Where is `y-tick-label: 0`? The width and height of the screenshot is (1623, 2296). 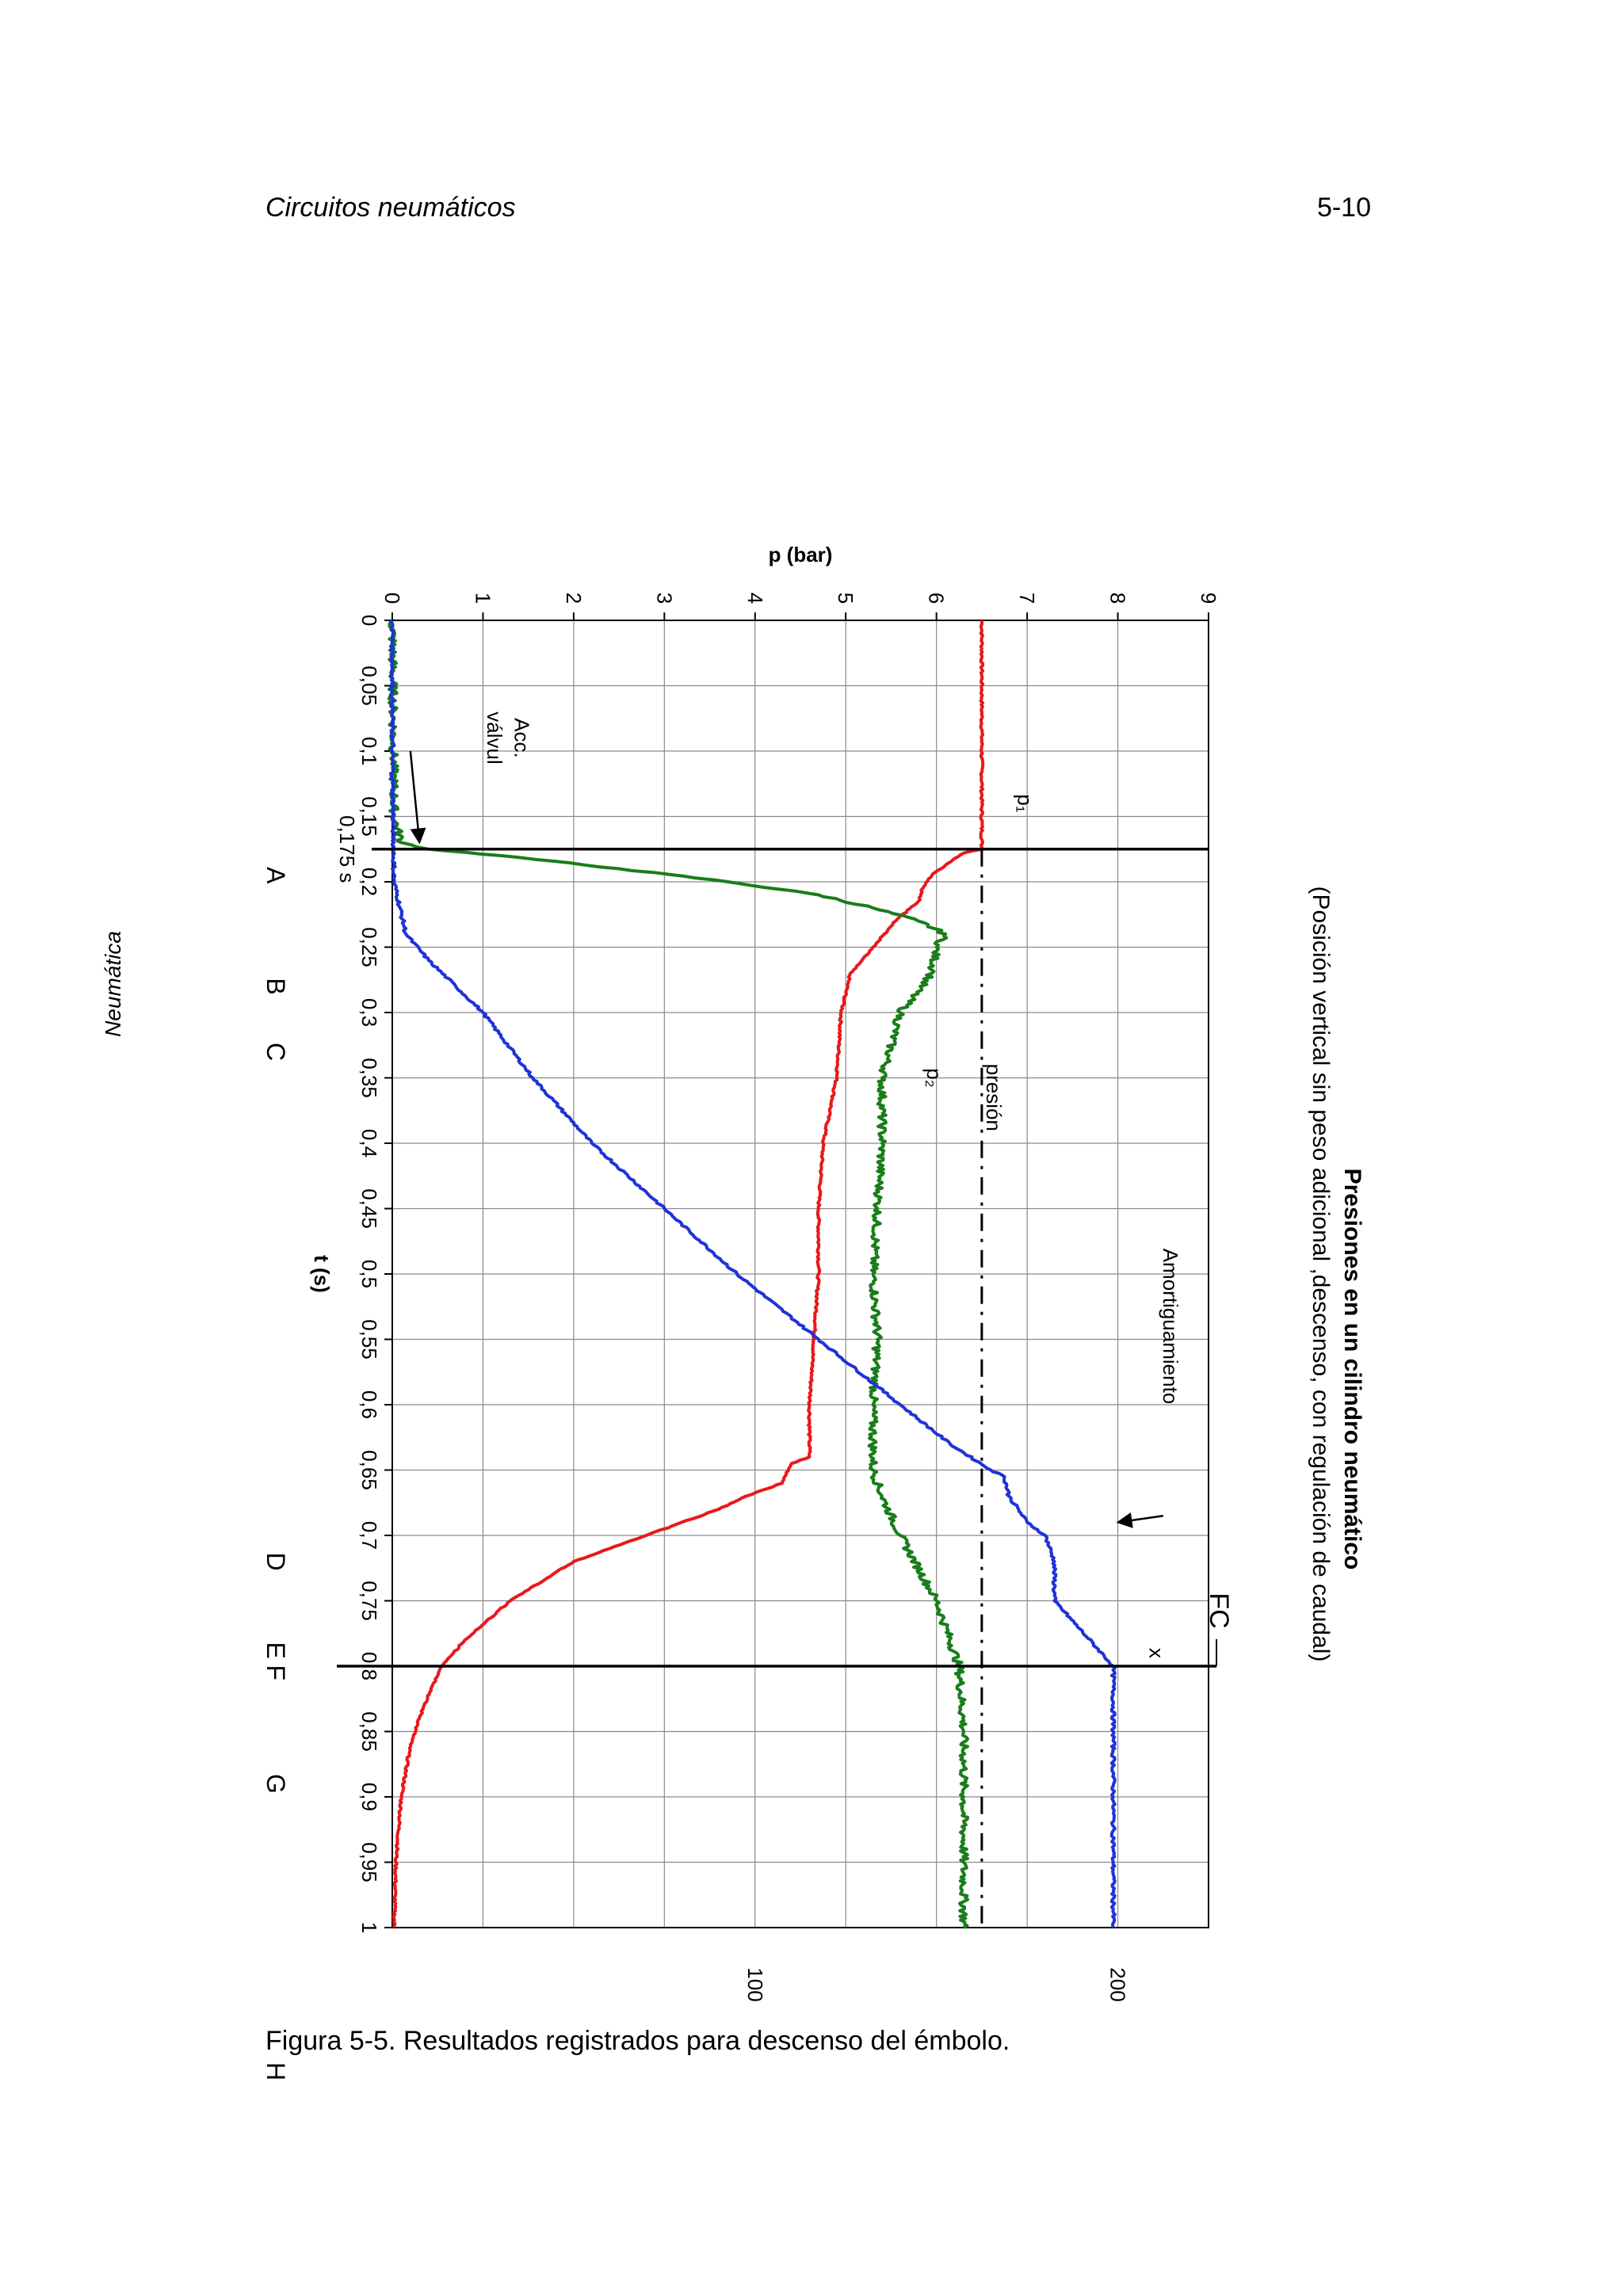 y-tick-label: 0 is located at coordinates (392, 598).